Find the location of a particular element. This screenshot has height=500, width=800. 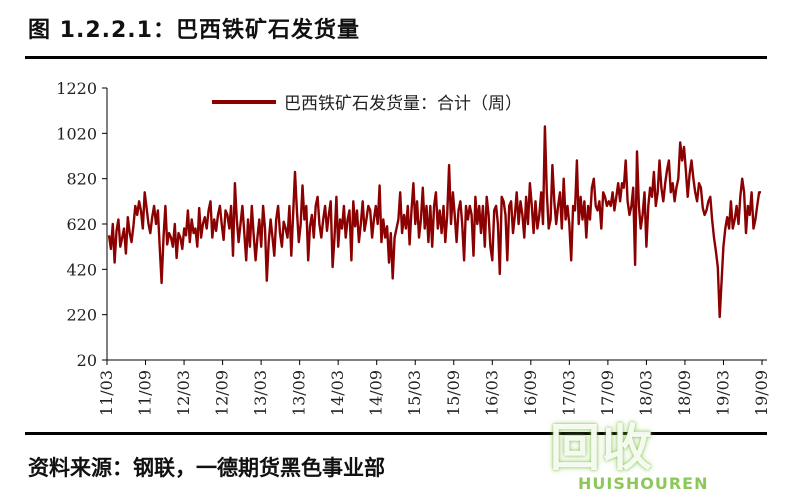

x-tick-label: 15/03 is located at coordinates (414, 393).